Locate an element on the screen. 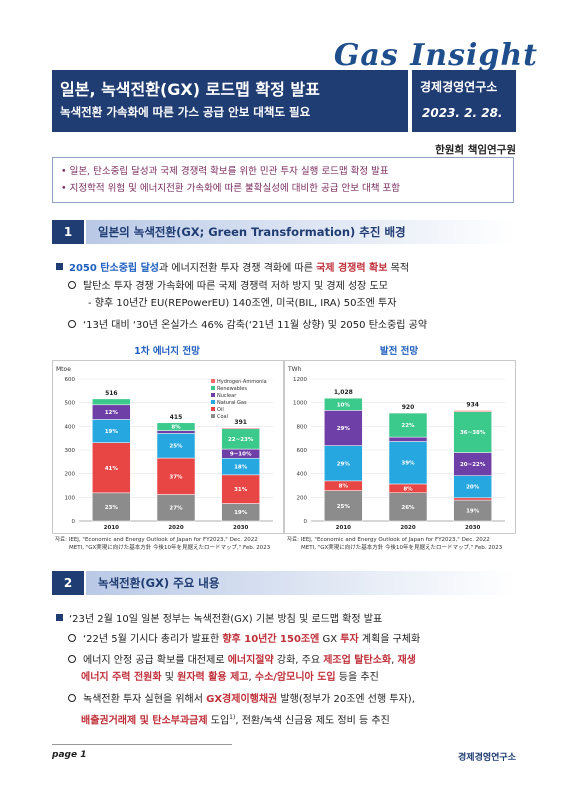  data-label: 12% is located at coordinates (112, 413).